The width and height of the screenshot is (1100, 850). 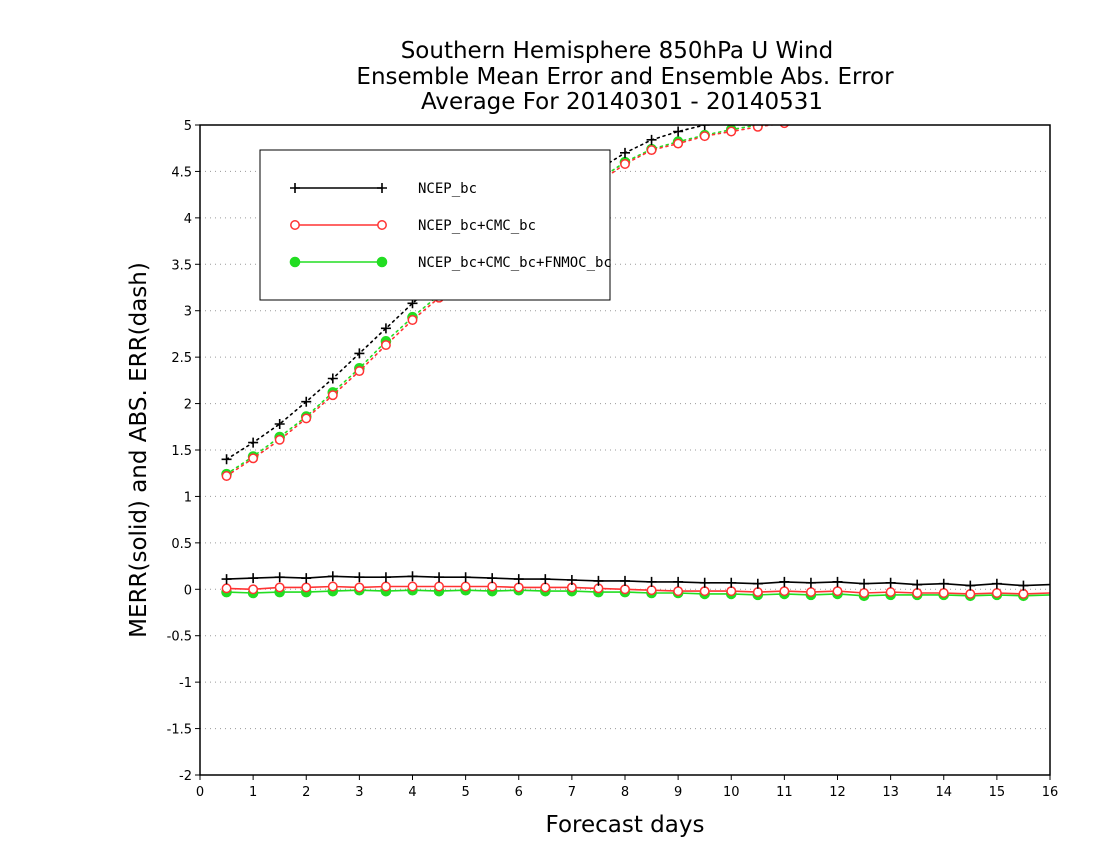 I want to click on chart-title-line-1: Southern Hemisphere 850hPa U Wind, so click(x=617, y=51).